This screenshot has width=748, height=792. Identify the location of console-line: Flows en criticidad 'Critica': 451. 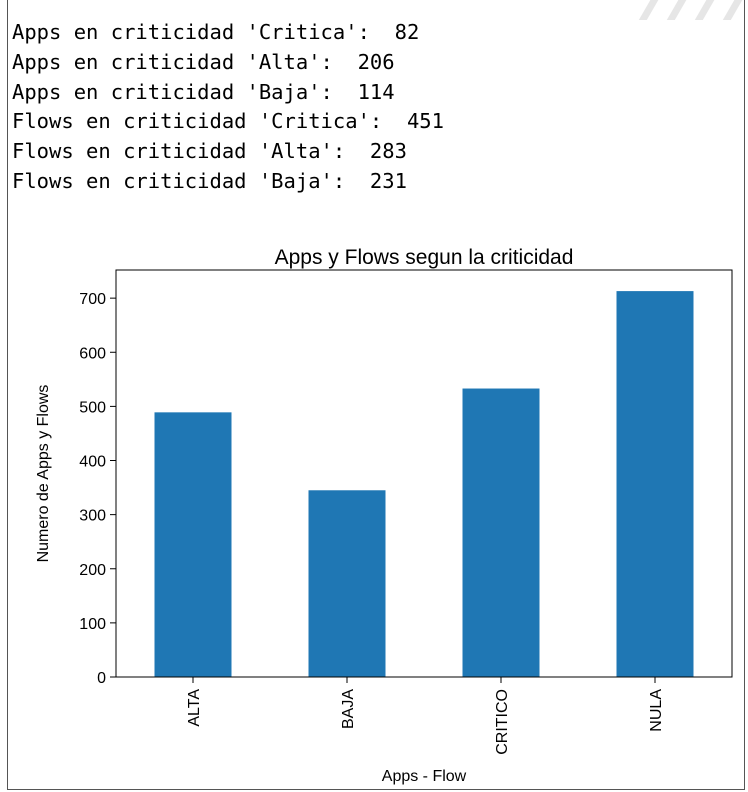
(228, 121).